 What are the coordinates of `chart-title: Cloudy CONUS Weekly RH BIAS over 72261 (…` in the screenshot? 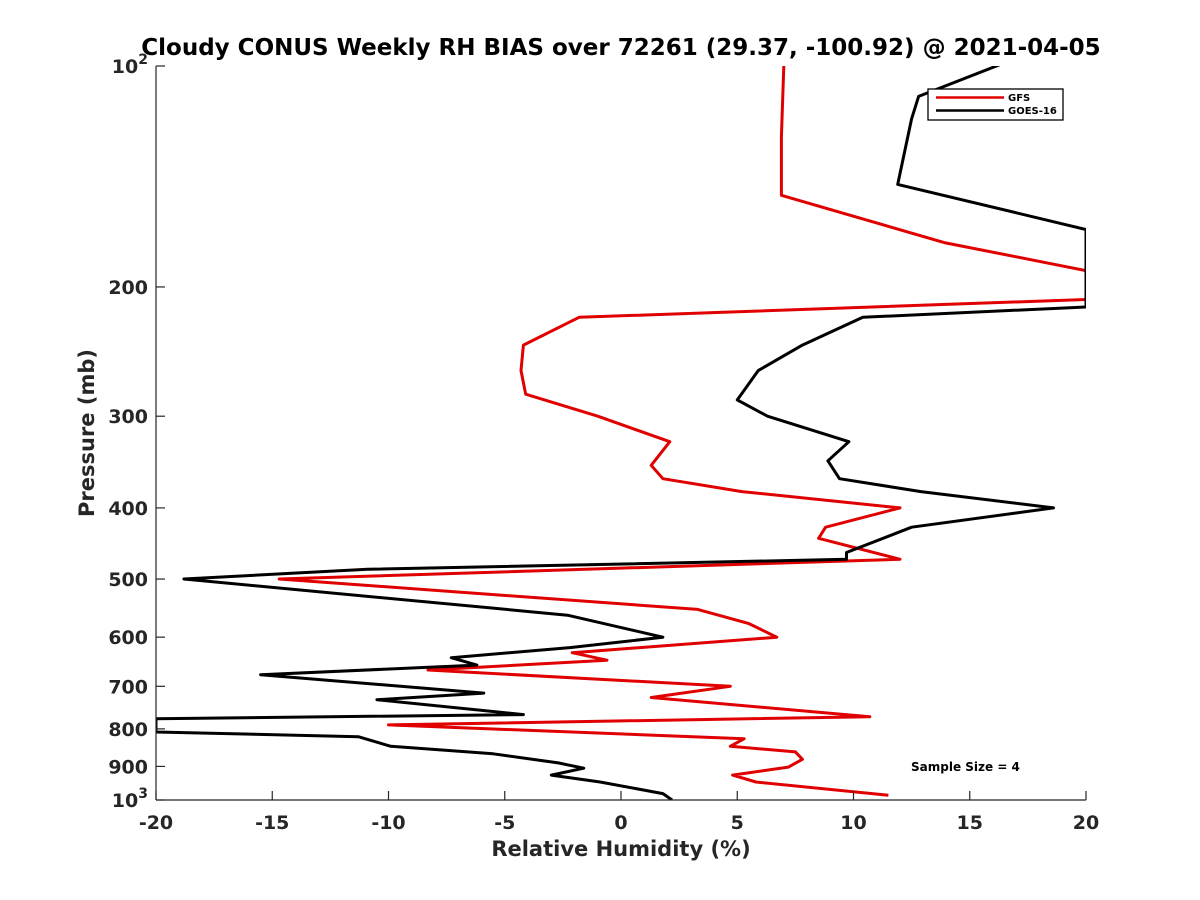 It's located at (620, 48).